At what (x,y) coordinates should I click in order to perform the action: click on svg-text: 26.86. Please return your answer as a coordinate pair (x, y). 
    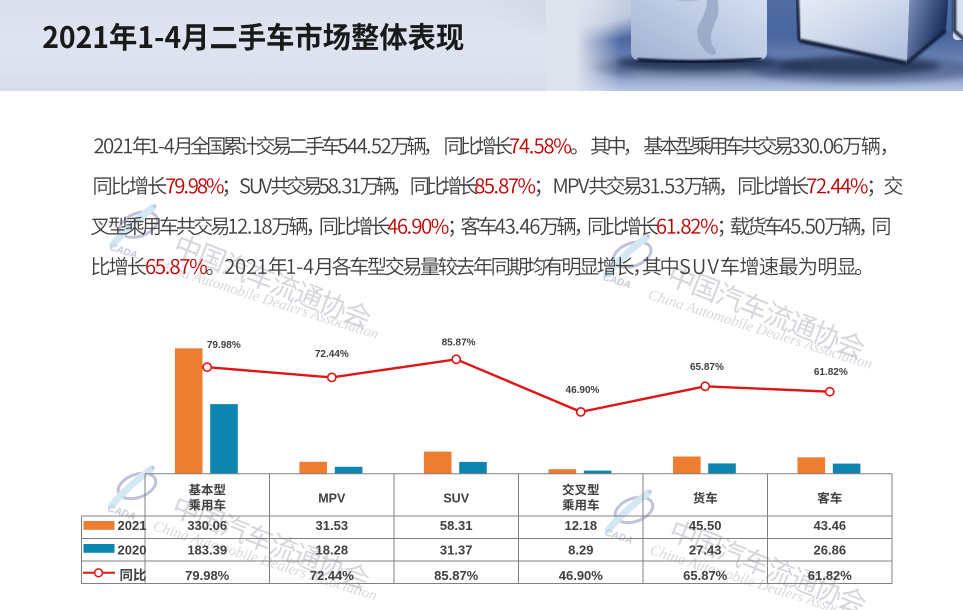
    Looking at the image, I should click on (830, 550).